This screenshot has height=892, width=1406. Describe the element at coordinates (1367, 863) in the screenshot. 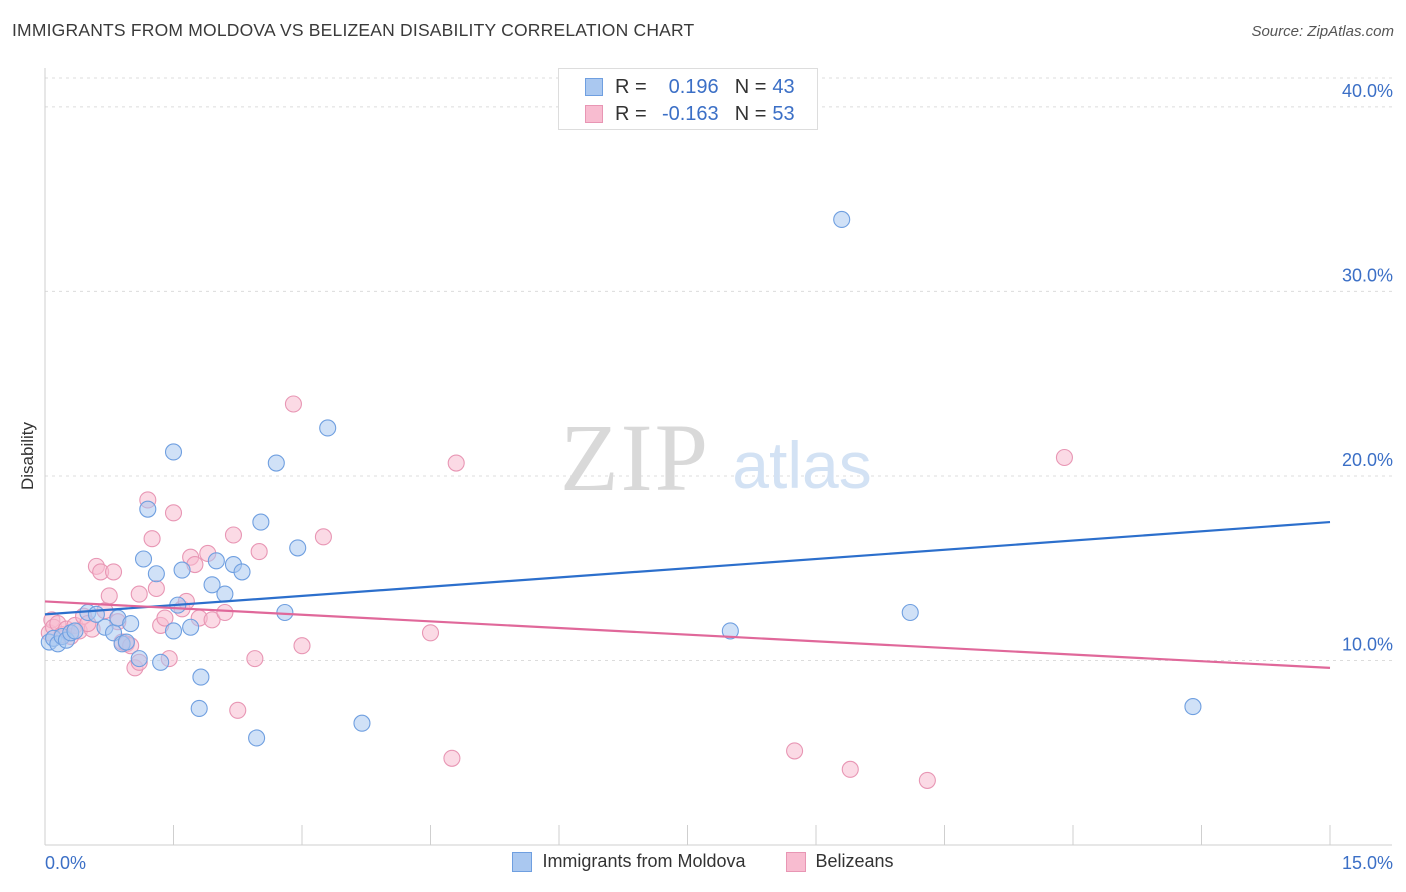

I see `x-tick-label: 15.0%` at that location.